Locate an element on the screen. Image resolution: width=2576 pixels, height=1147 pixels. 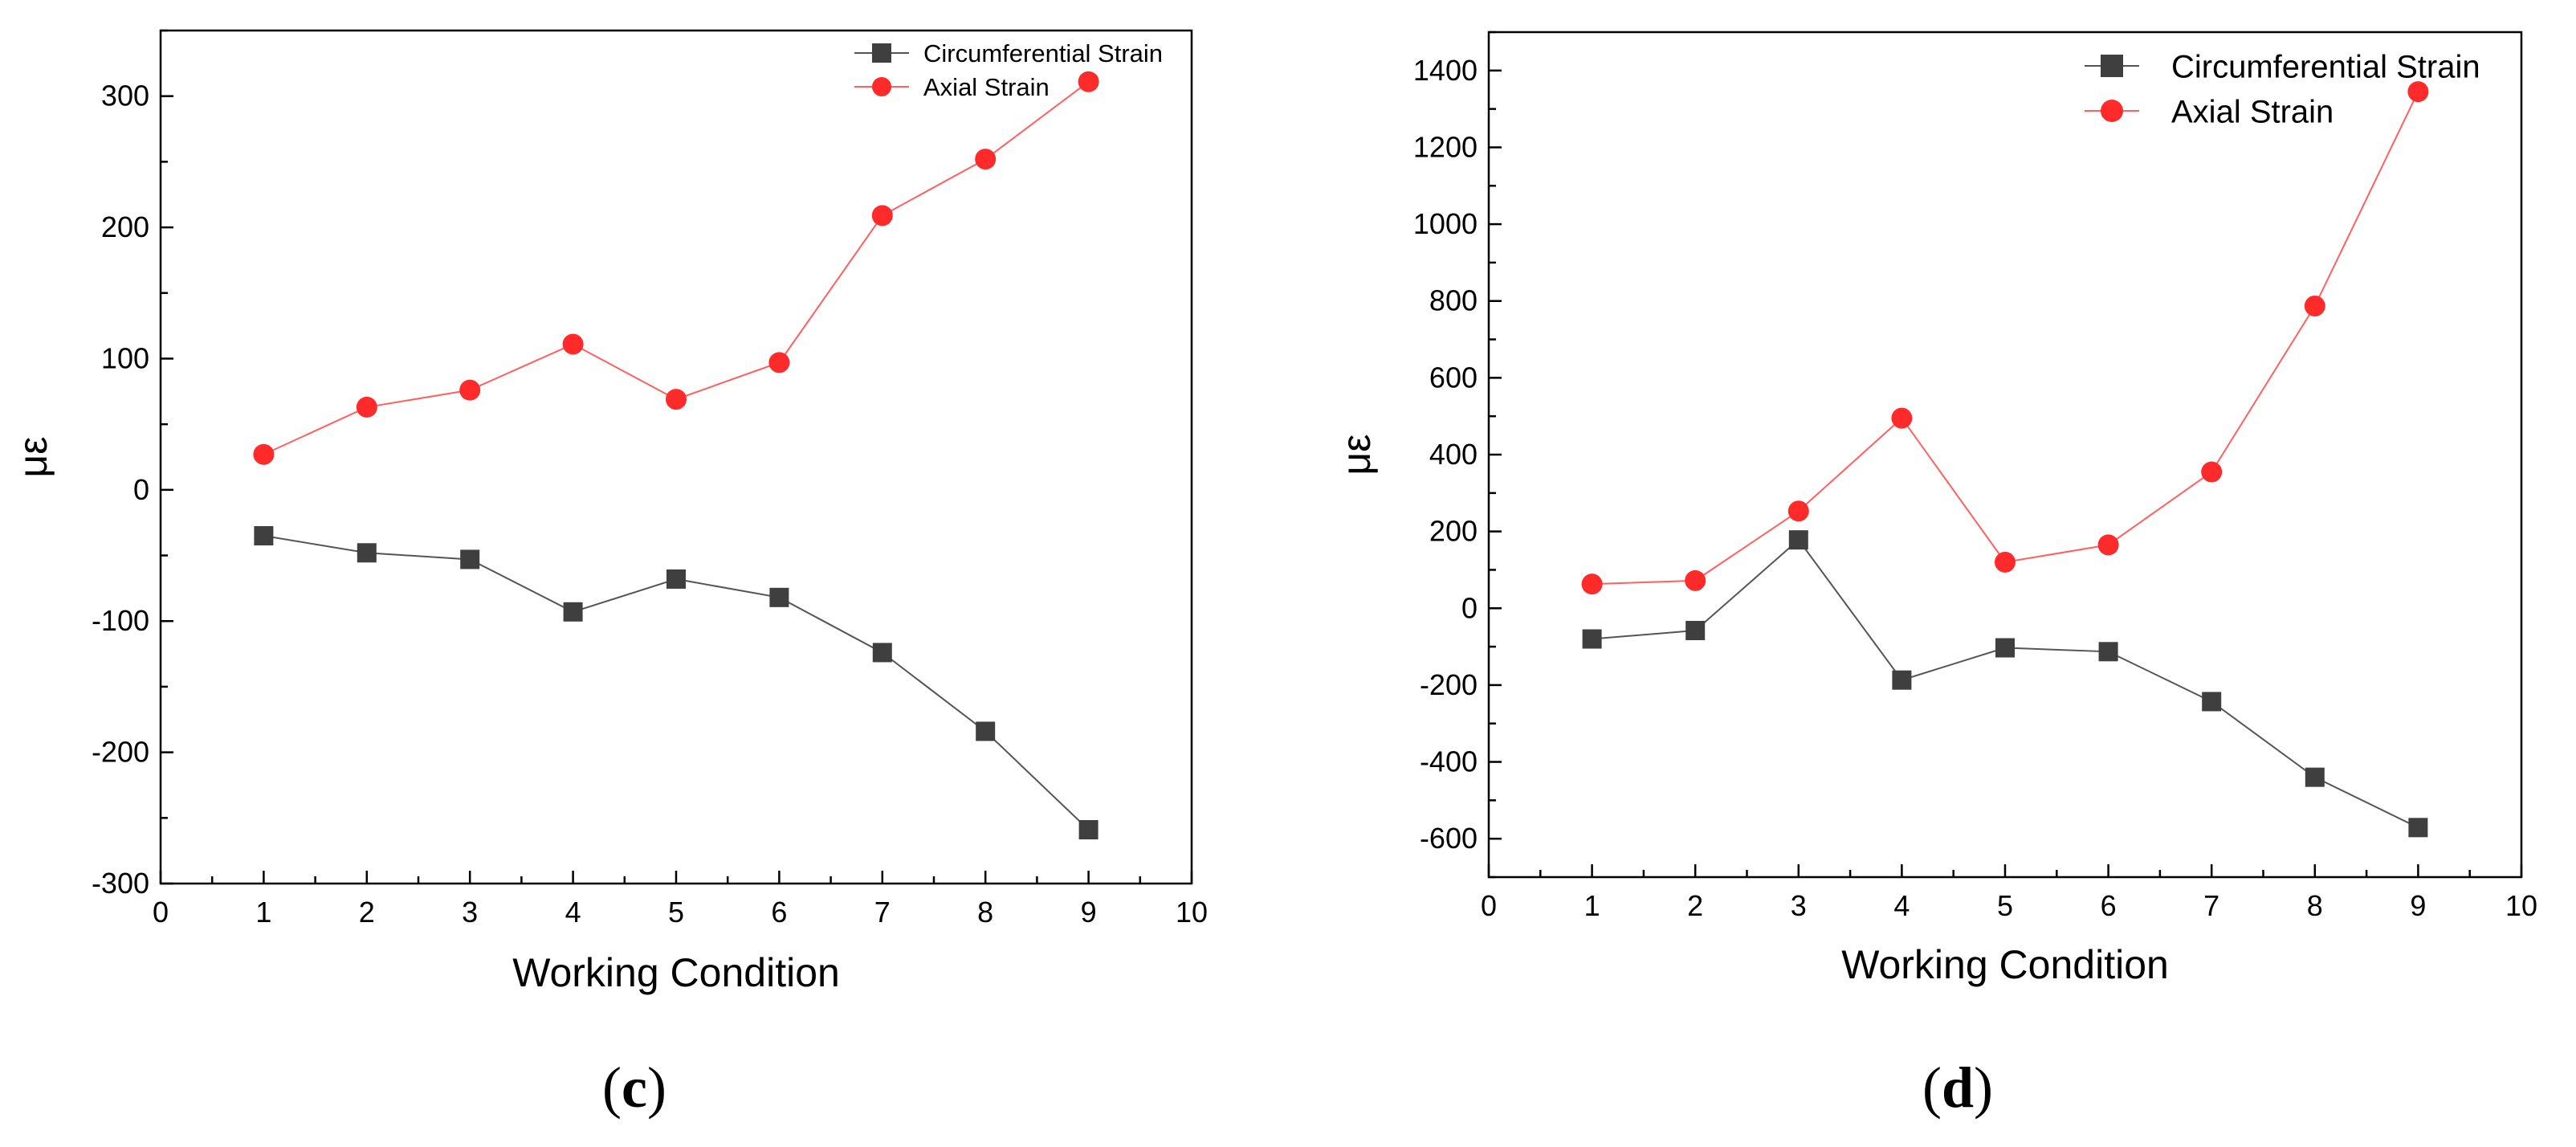
y-tick-label: 1400 is located at coordinates (1445, 71).